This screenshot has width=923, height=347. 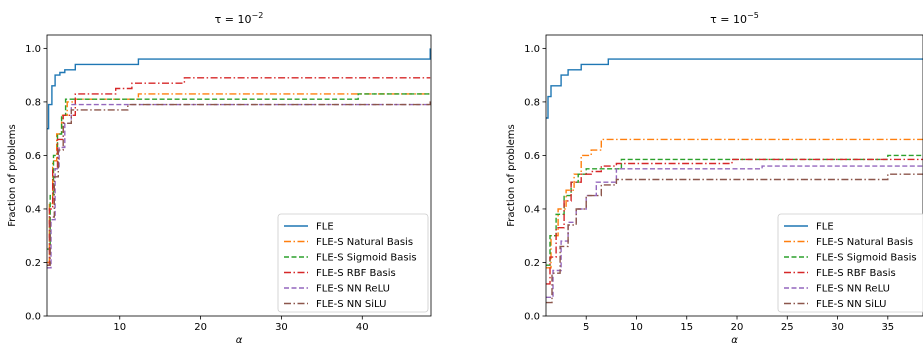 I want to click on chart-title: τ = 10−5, so click(x=734, y=18).